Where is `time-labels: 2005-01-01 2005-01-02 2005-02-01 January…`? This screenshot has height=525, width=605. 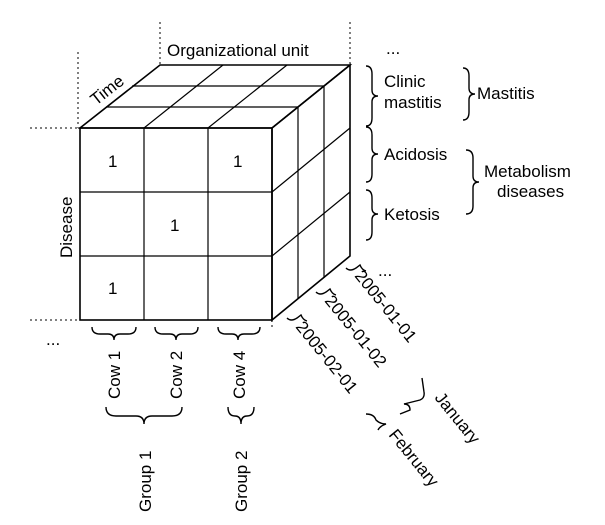
time-labels: 2005-01-01 2005-01-02 2005-02-01 January… is located at coordinates (385, 377).